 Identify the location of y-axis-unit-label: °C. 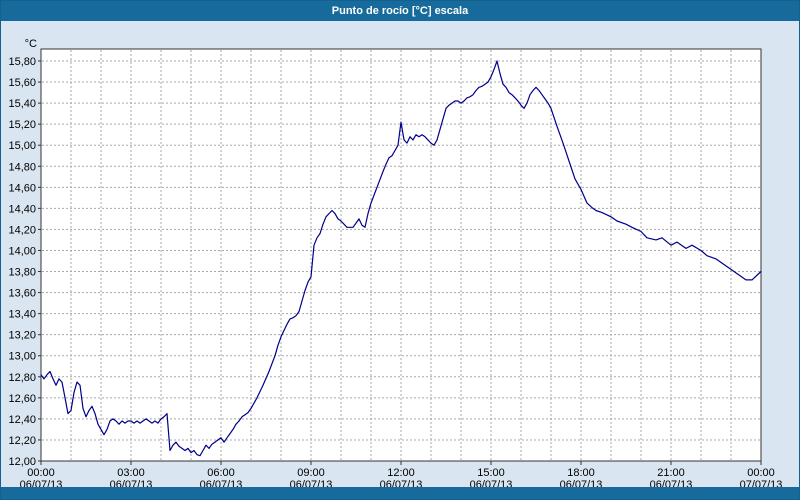
(31, 44).